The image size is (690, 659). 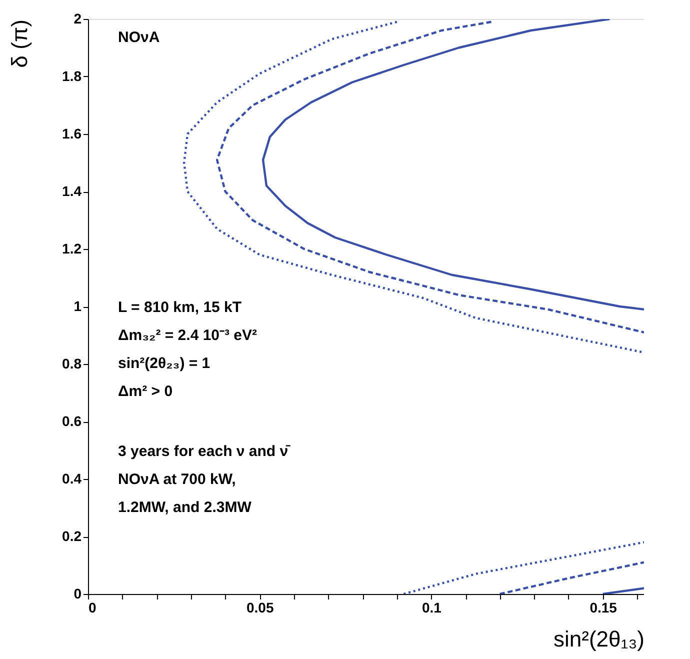 What do you see at coordinates (72, 76) in the screenshot?
I see `y-tick-label: 1.8` at bounding box center [72, 76].